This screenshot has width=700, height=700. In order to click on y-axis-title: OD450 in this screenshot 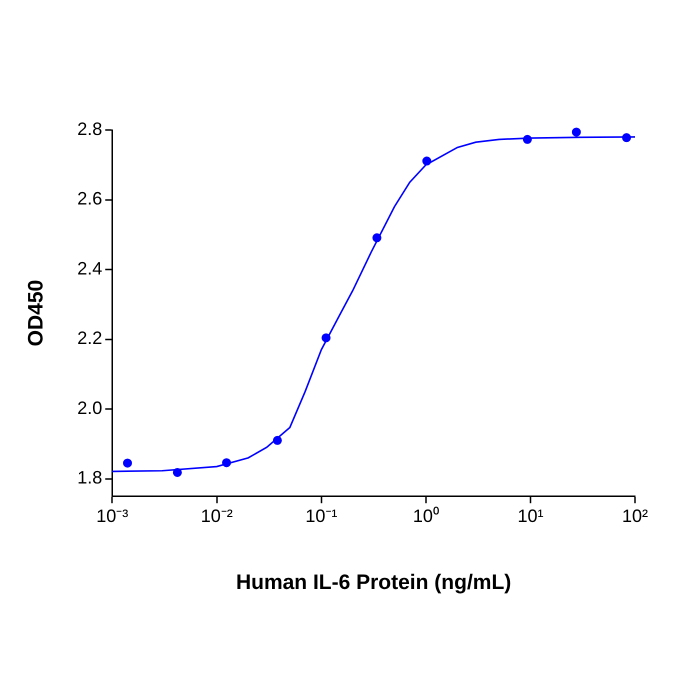, I will do `click(36, 313)`.